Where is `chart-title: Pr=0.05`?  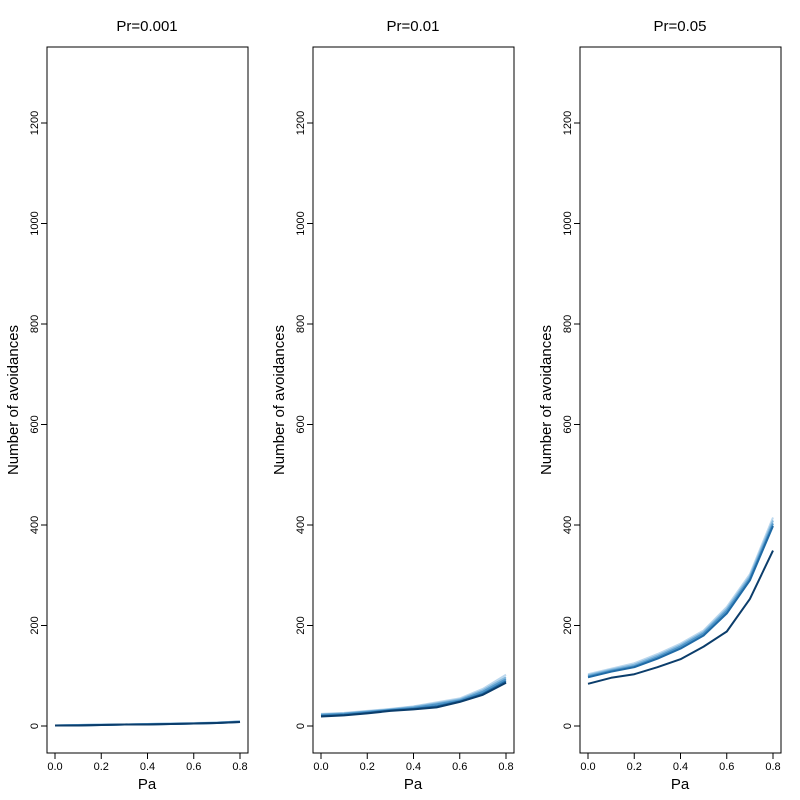 chart-title: Pr=0.05 is located at coordinates (680, 26).